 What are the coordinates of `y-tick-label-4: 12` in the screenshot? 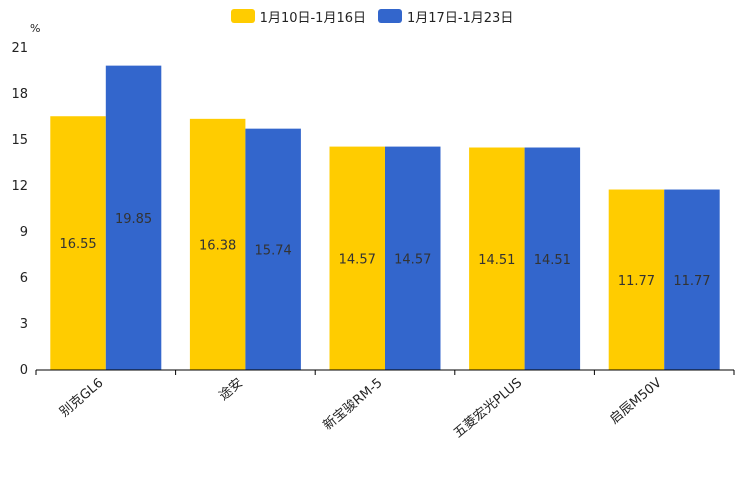 It's located at (19, 186).